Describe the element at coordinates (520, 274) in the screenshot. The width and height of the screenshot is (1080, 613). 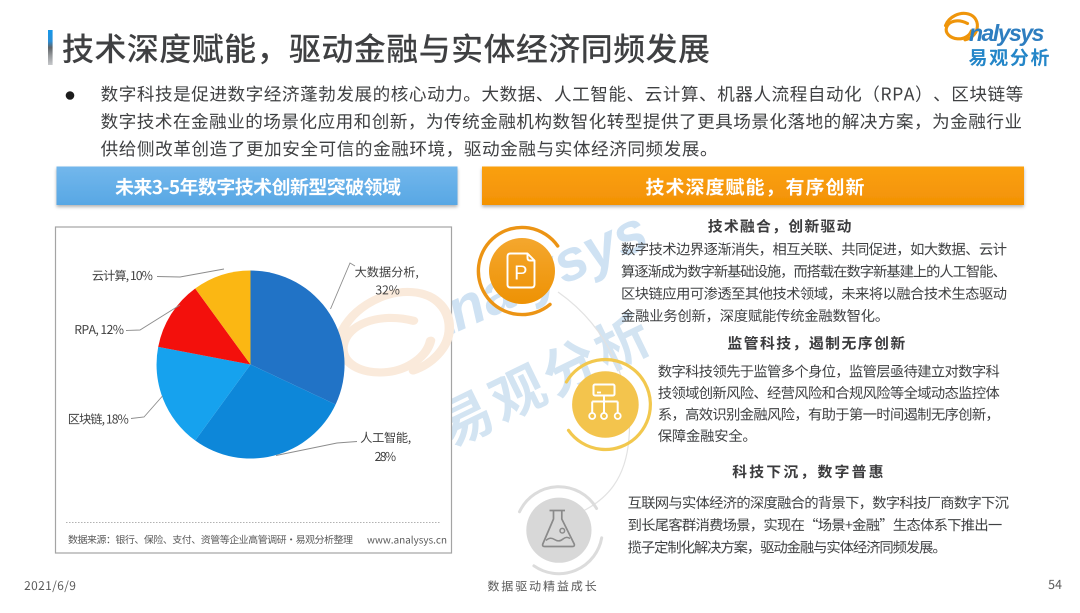
I see `svg-text: P` at that location.